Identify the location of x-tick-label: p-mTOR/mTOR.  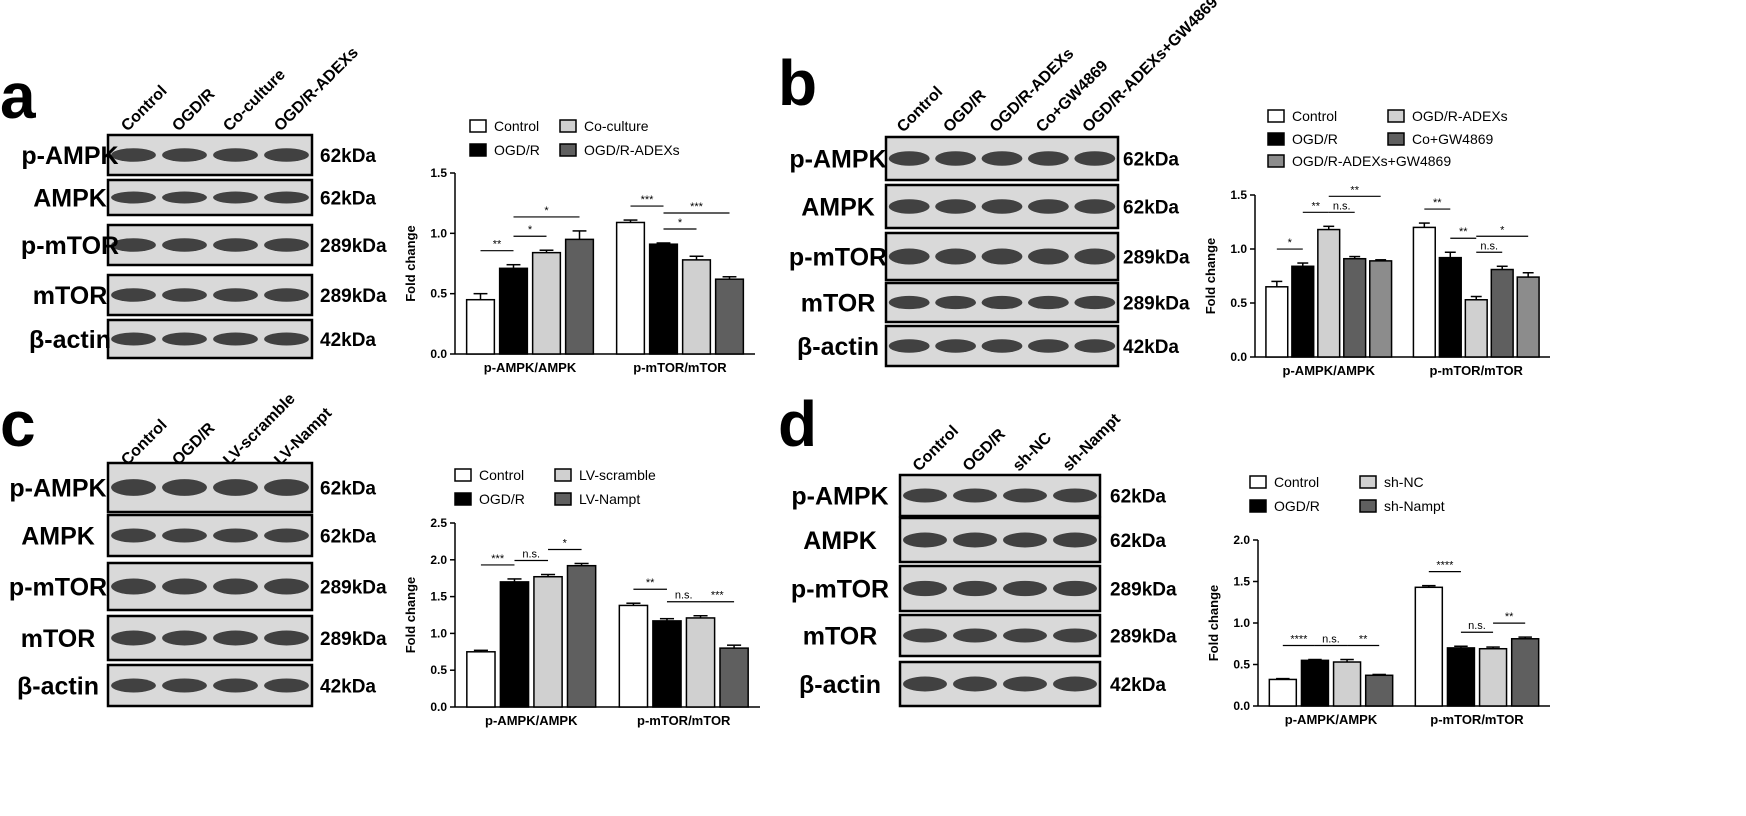
(1477, 370).